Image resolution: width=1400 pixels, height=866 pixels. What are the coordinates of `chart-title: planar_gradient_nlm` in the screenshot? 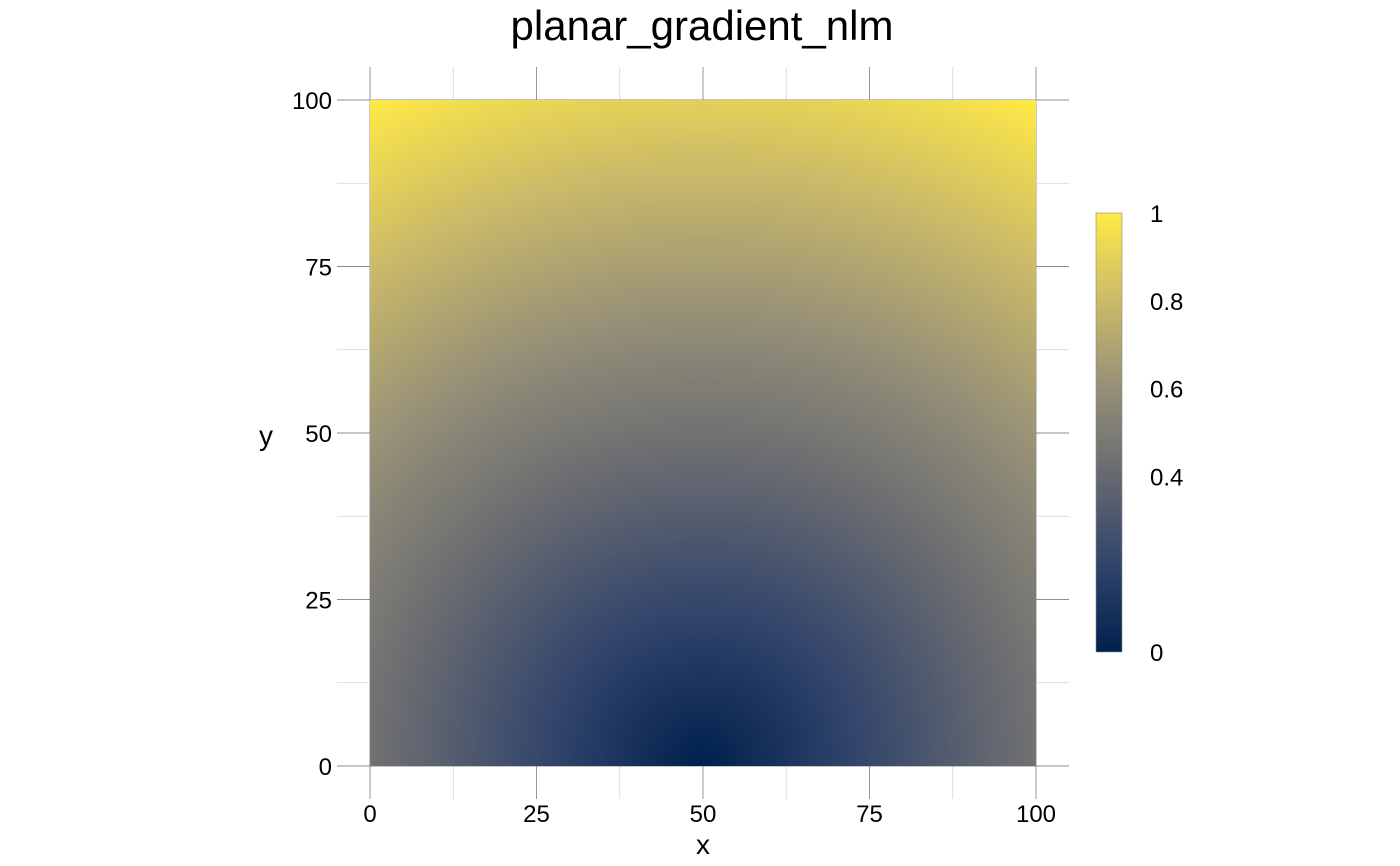 It's located at (702, 25).